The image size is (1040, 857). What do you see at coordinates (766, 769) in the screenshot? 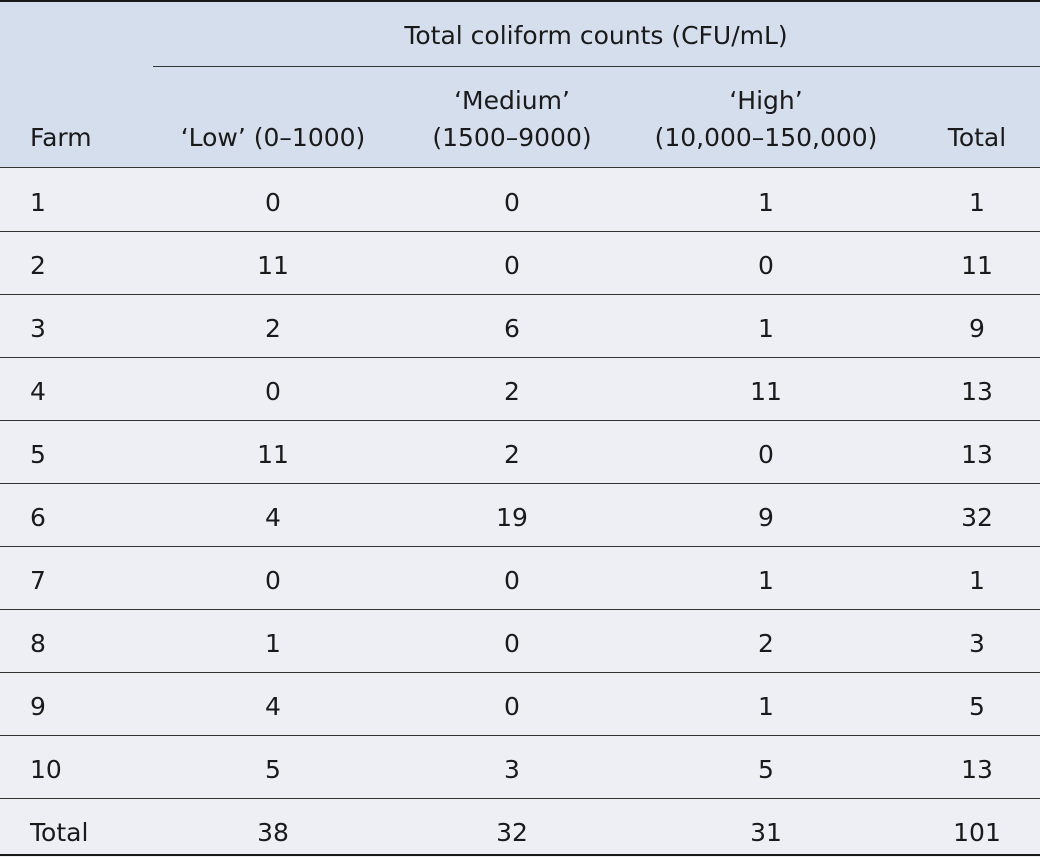
I see `cell-high: 5` at bounding box center [766, 769].